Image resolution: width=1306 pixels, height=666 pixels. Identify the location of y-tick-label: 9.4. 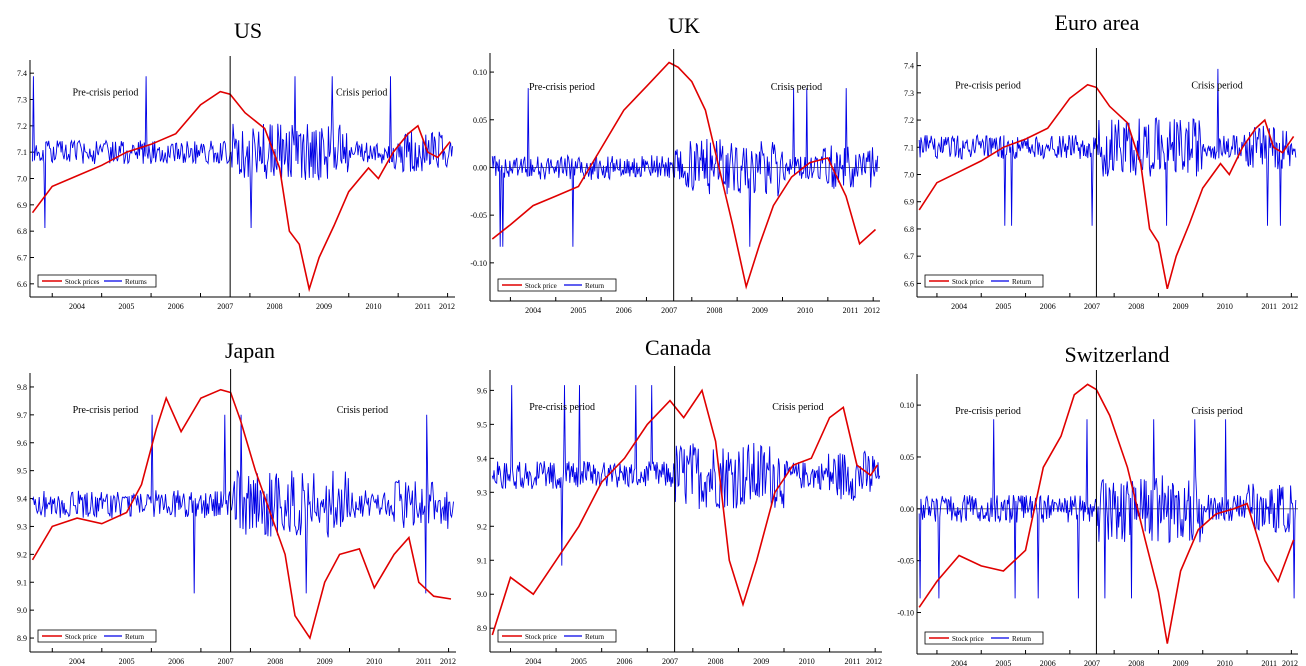
(482, 458).